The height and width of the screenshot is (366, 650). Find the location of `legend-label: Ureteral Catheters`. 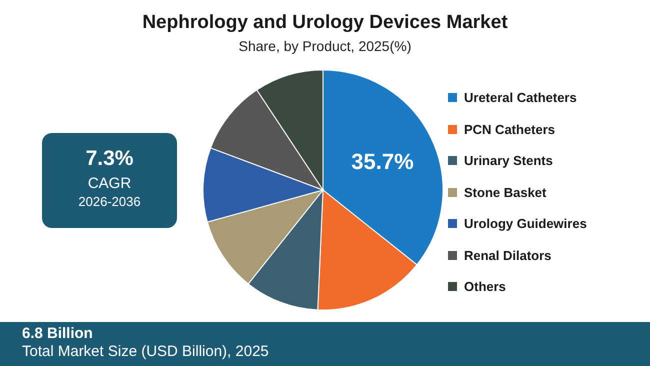

legend-label: Ureteral Catheters is located at coordinates (520, 98).